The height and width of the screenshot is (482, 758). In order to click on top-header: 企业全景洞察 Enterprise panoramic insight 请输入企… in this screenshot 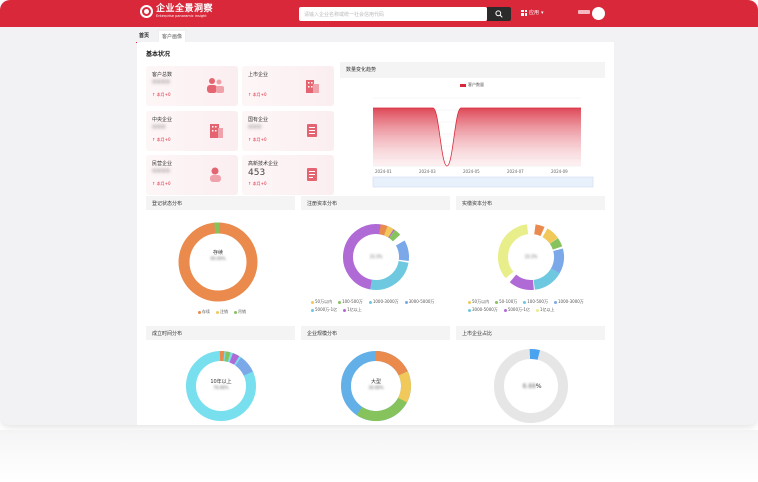, I will do `click(379, 13)`.